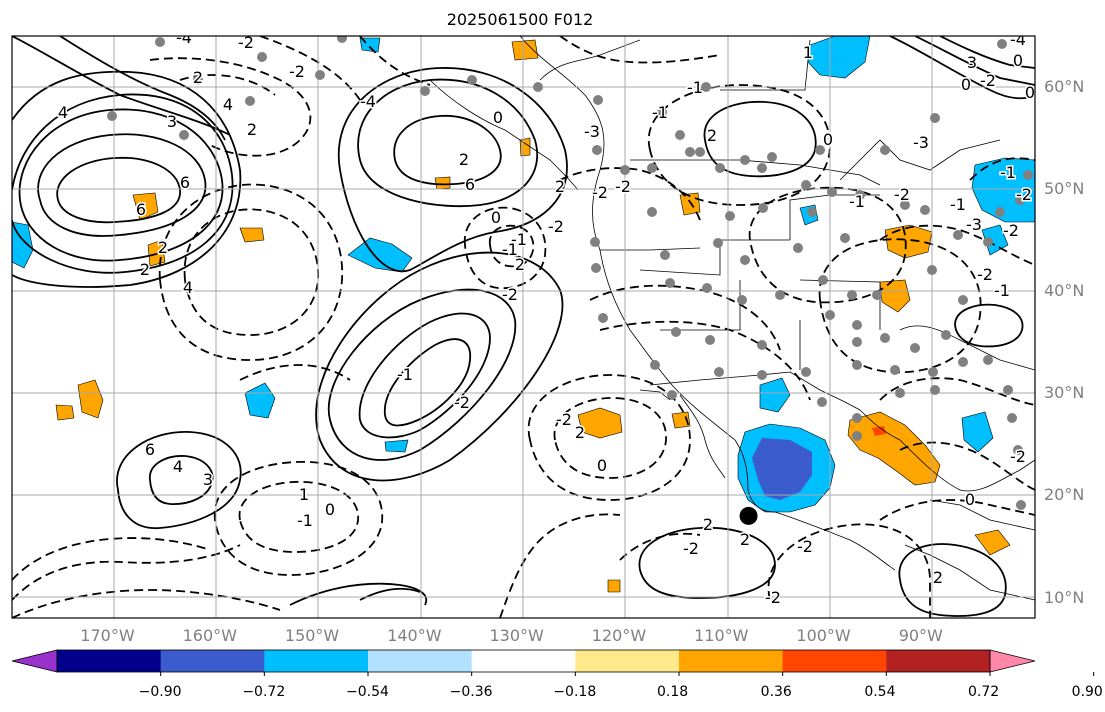  I want to click on lon-tick-label: 120°W, so click(619, 635).